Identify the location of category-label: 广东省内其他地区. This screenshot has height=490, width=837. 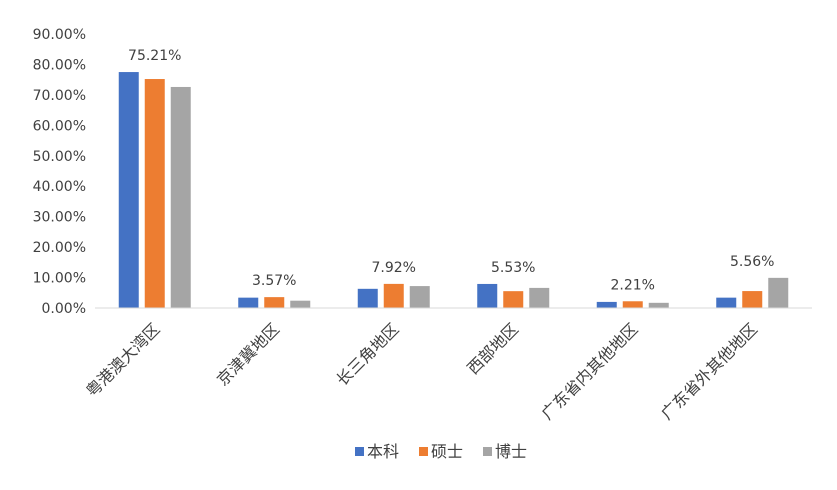
(590, 371).